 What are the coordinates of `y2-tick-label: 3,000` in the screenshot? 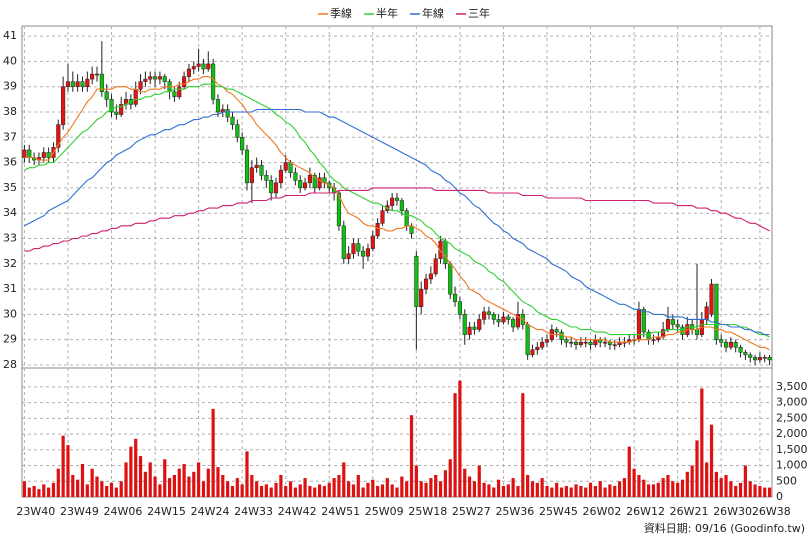 It's located at (792, 402).